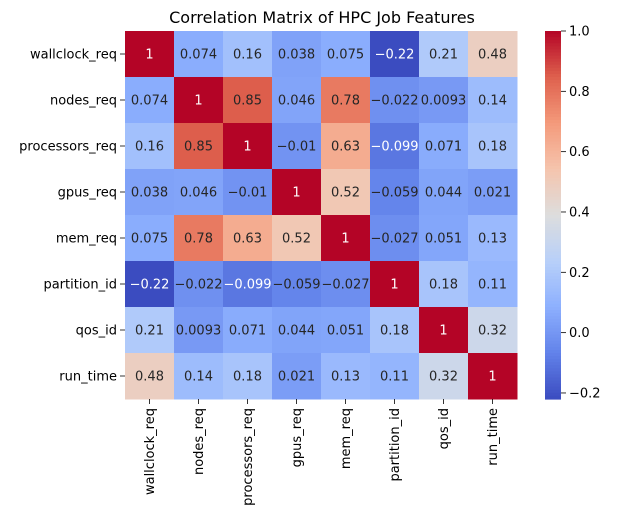 This screenshot has height=526, width=617. Describe the element at coordinates (346, 438) in the screenshot. I see `x-tick-label: mem_req` at that location.